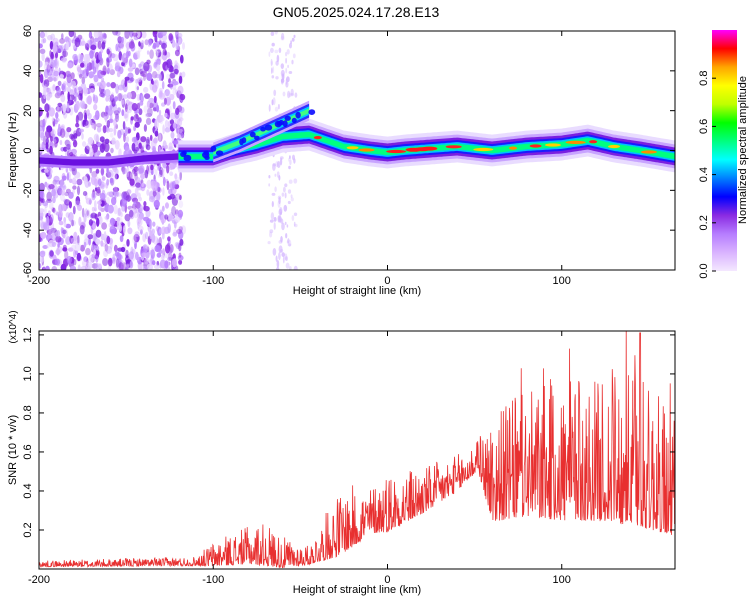  I want to click on branch-blob, so click(263, 129).